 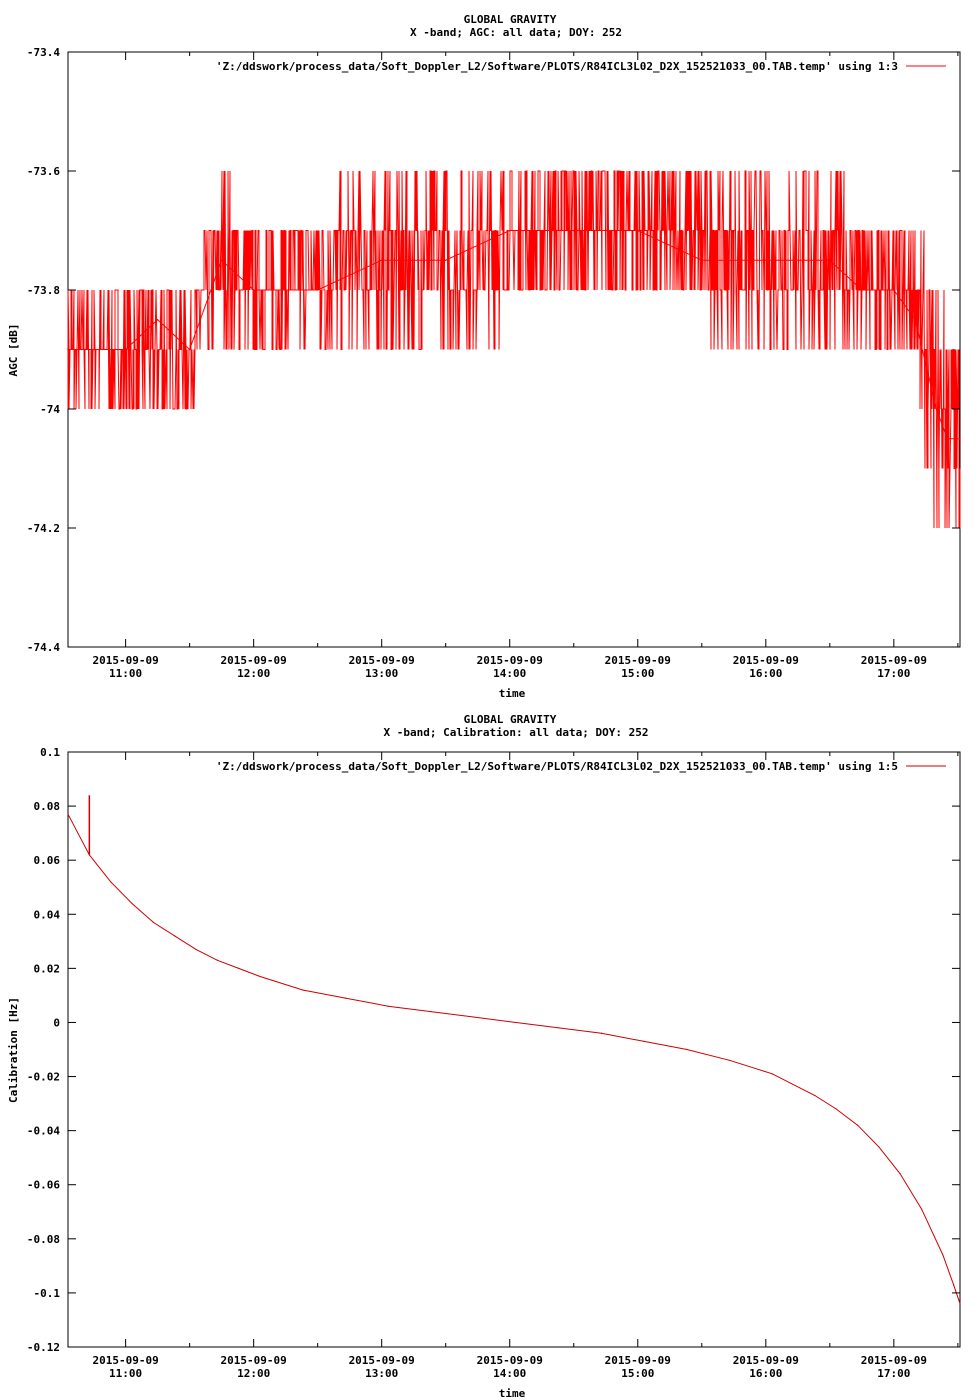 What do you see at coordinates (516, 732) in the screenshot?
I see `cal-chart-subtitle: X -band; Calibration: all data; DOY: 252` at bounding box center [516, 732].